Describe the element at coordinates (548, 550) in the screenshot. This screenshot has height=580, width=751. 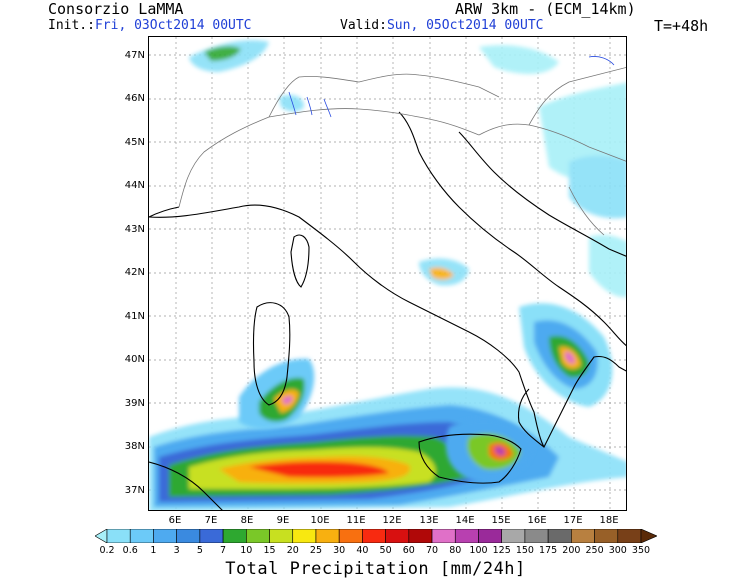
I see `colorbar-tick-label: 175` at that location.